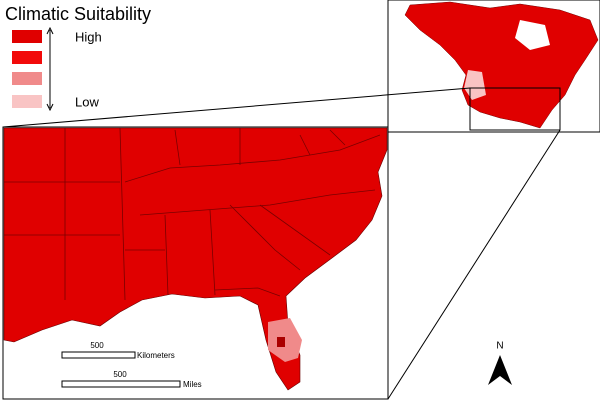 The image size is (600, 400). I want to click on scale-unit: Miles, so click(192, 384).